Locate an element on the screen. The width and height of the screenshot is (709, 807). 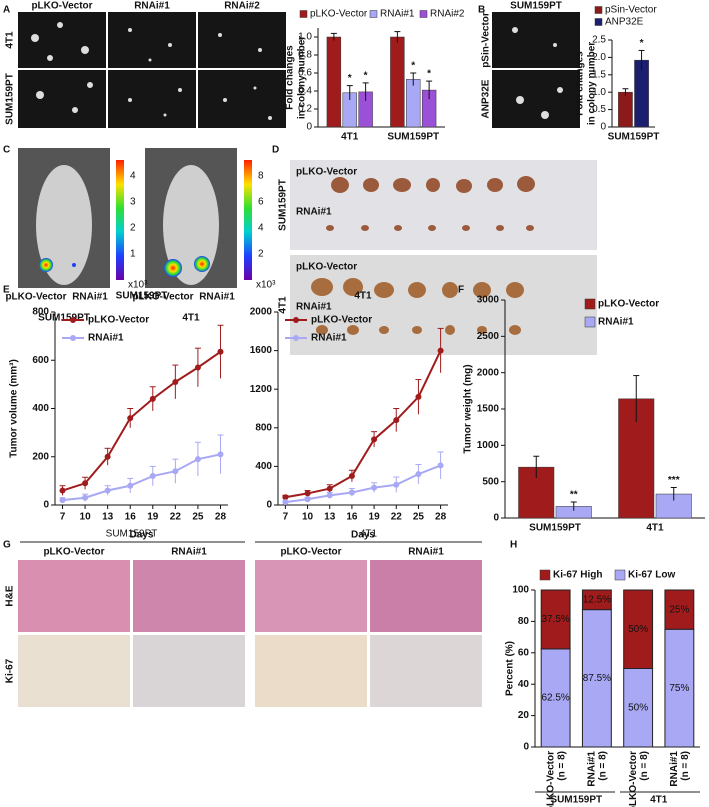
label: 8 is located at coordinates (261, 175).